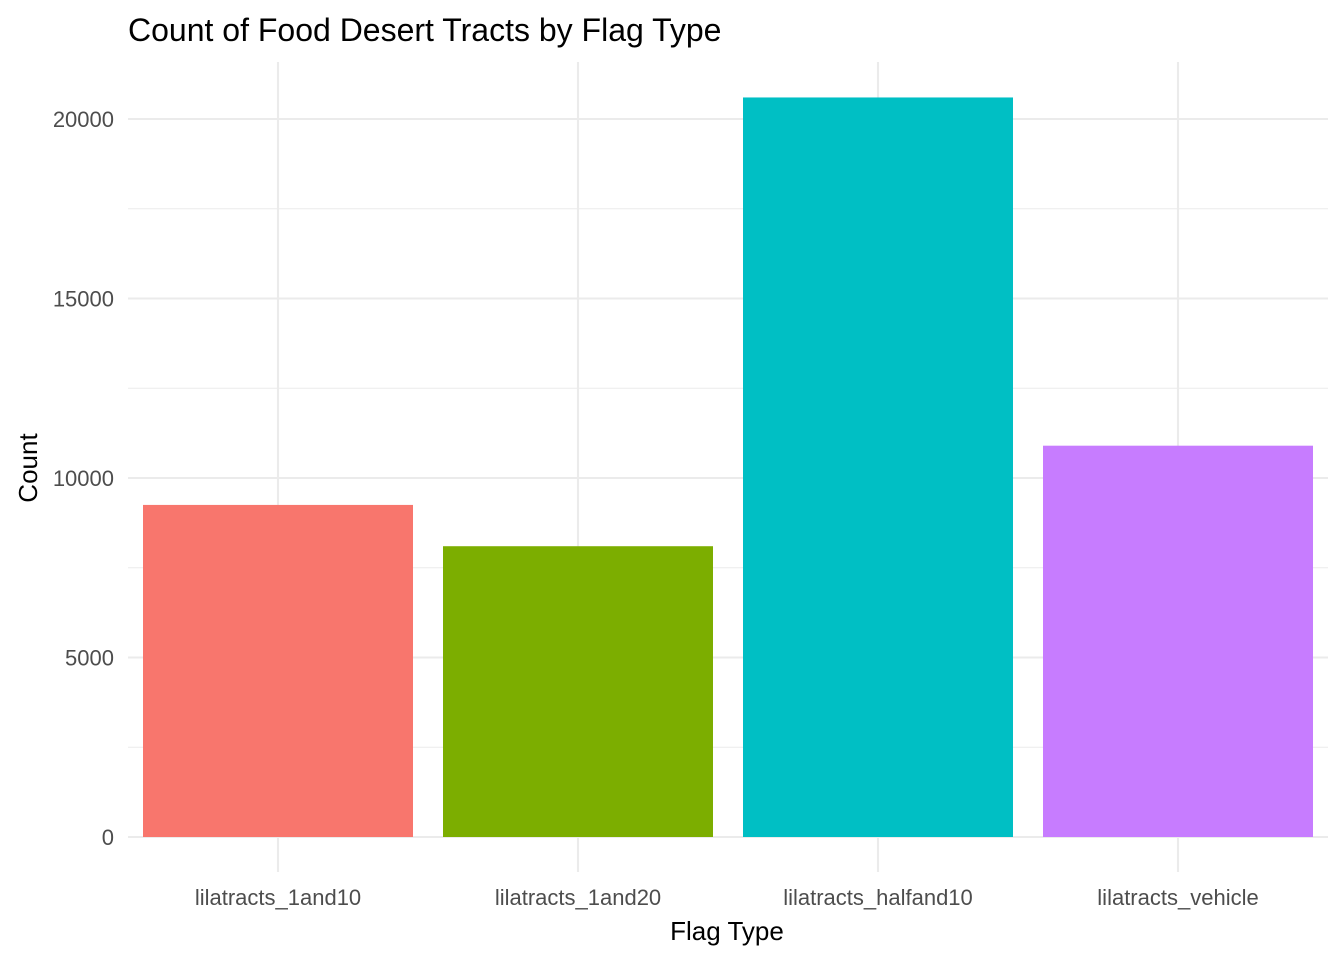 The height and width of the screenshot is (960, 1344). What do you see at coordinates (83, 299) in the screenshot?
I see `y-tick-label: 15000` at bounding box center [83, 299].